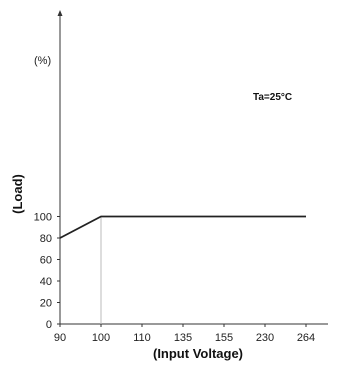 The width and height of the screenshot is (346, 368). What do you see at coordinates (101, 338) in the screenshot?
I see `x-tick-label: 100` at bounding box center [101, 338].